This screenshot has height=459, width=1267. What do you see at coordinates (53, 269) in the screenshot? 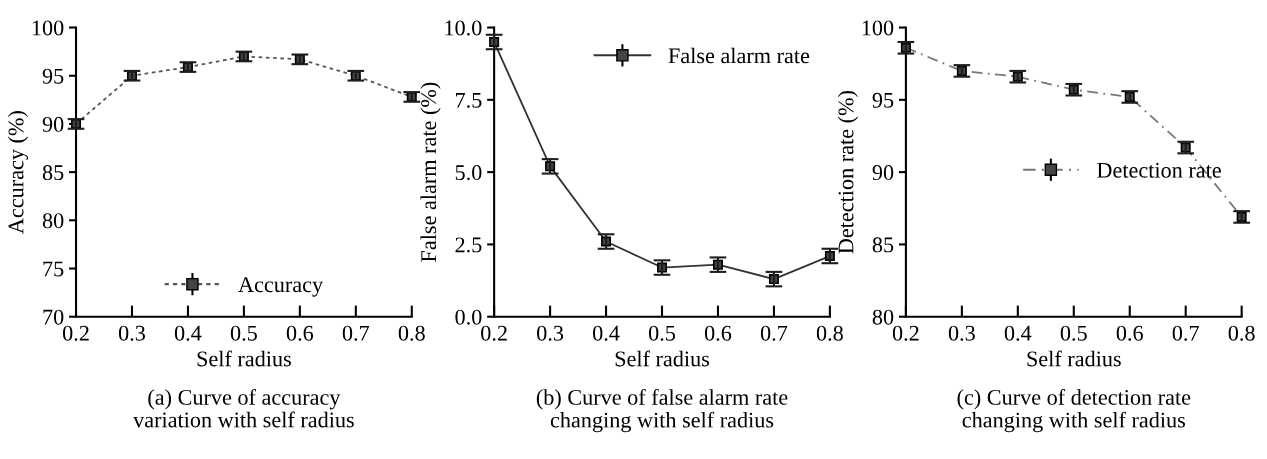
I see `y-tick-label: 75` at bounding box center [53, 269].